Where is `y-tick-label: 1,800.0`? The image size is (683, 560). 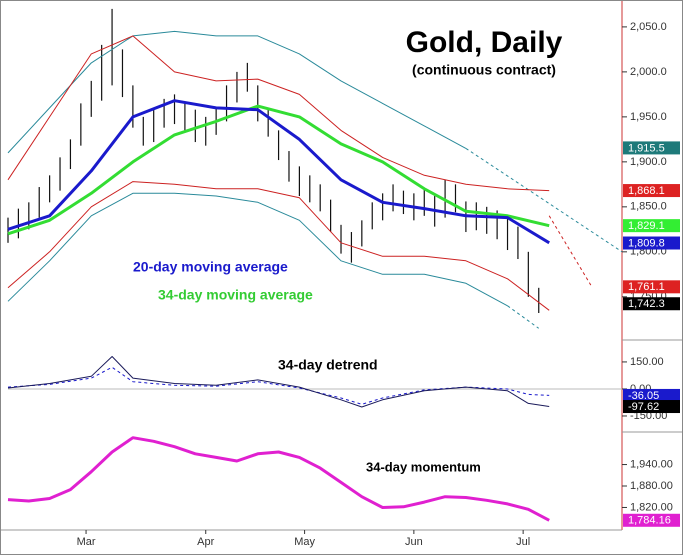
y-tick-label: 1,800.0 is located at coordinates (648, 252).